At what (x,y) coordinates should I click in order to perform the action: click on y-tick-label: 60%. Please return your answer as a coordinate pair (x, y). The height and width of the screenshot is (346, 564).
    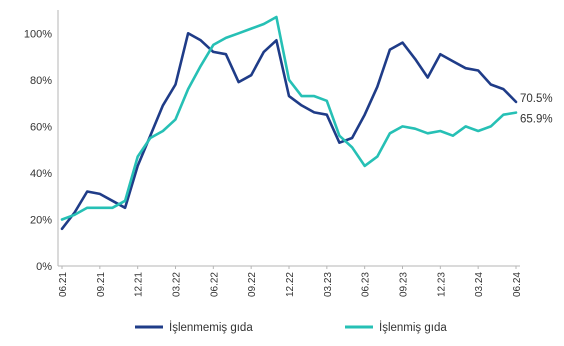
    Looking at the image, I should click on (41, 127).